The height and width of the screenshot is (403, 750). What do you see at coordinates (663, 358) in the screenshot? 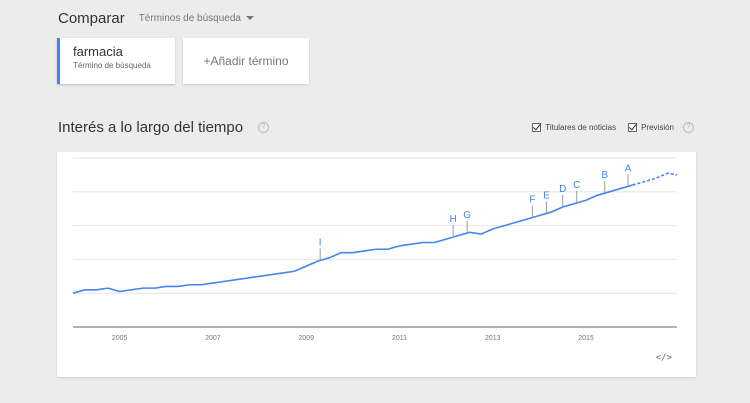
I see `embed-code-icon: </>` at bounding box center [663, 358].